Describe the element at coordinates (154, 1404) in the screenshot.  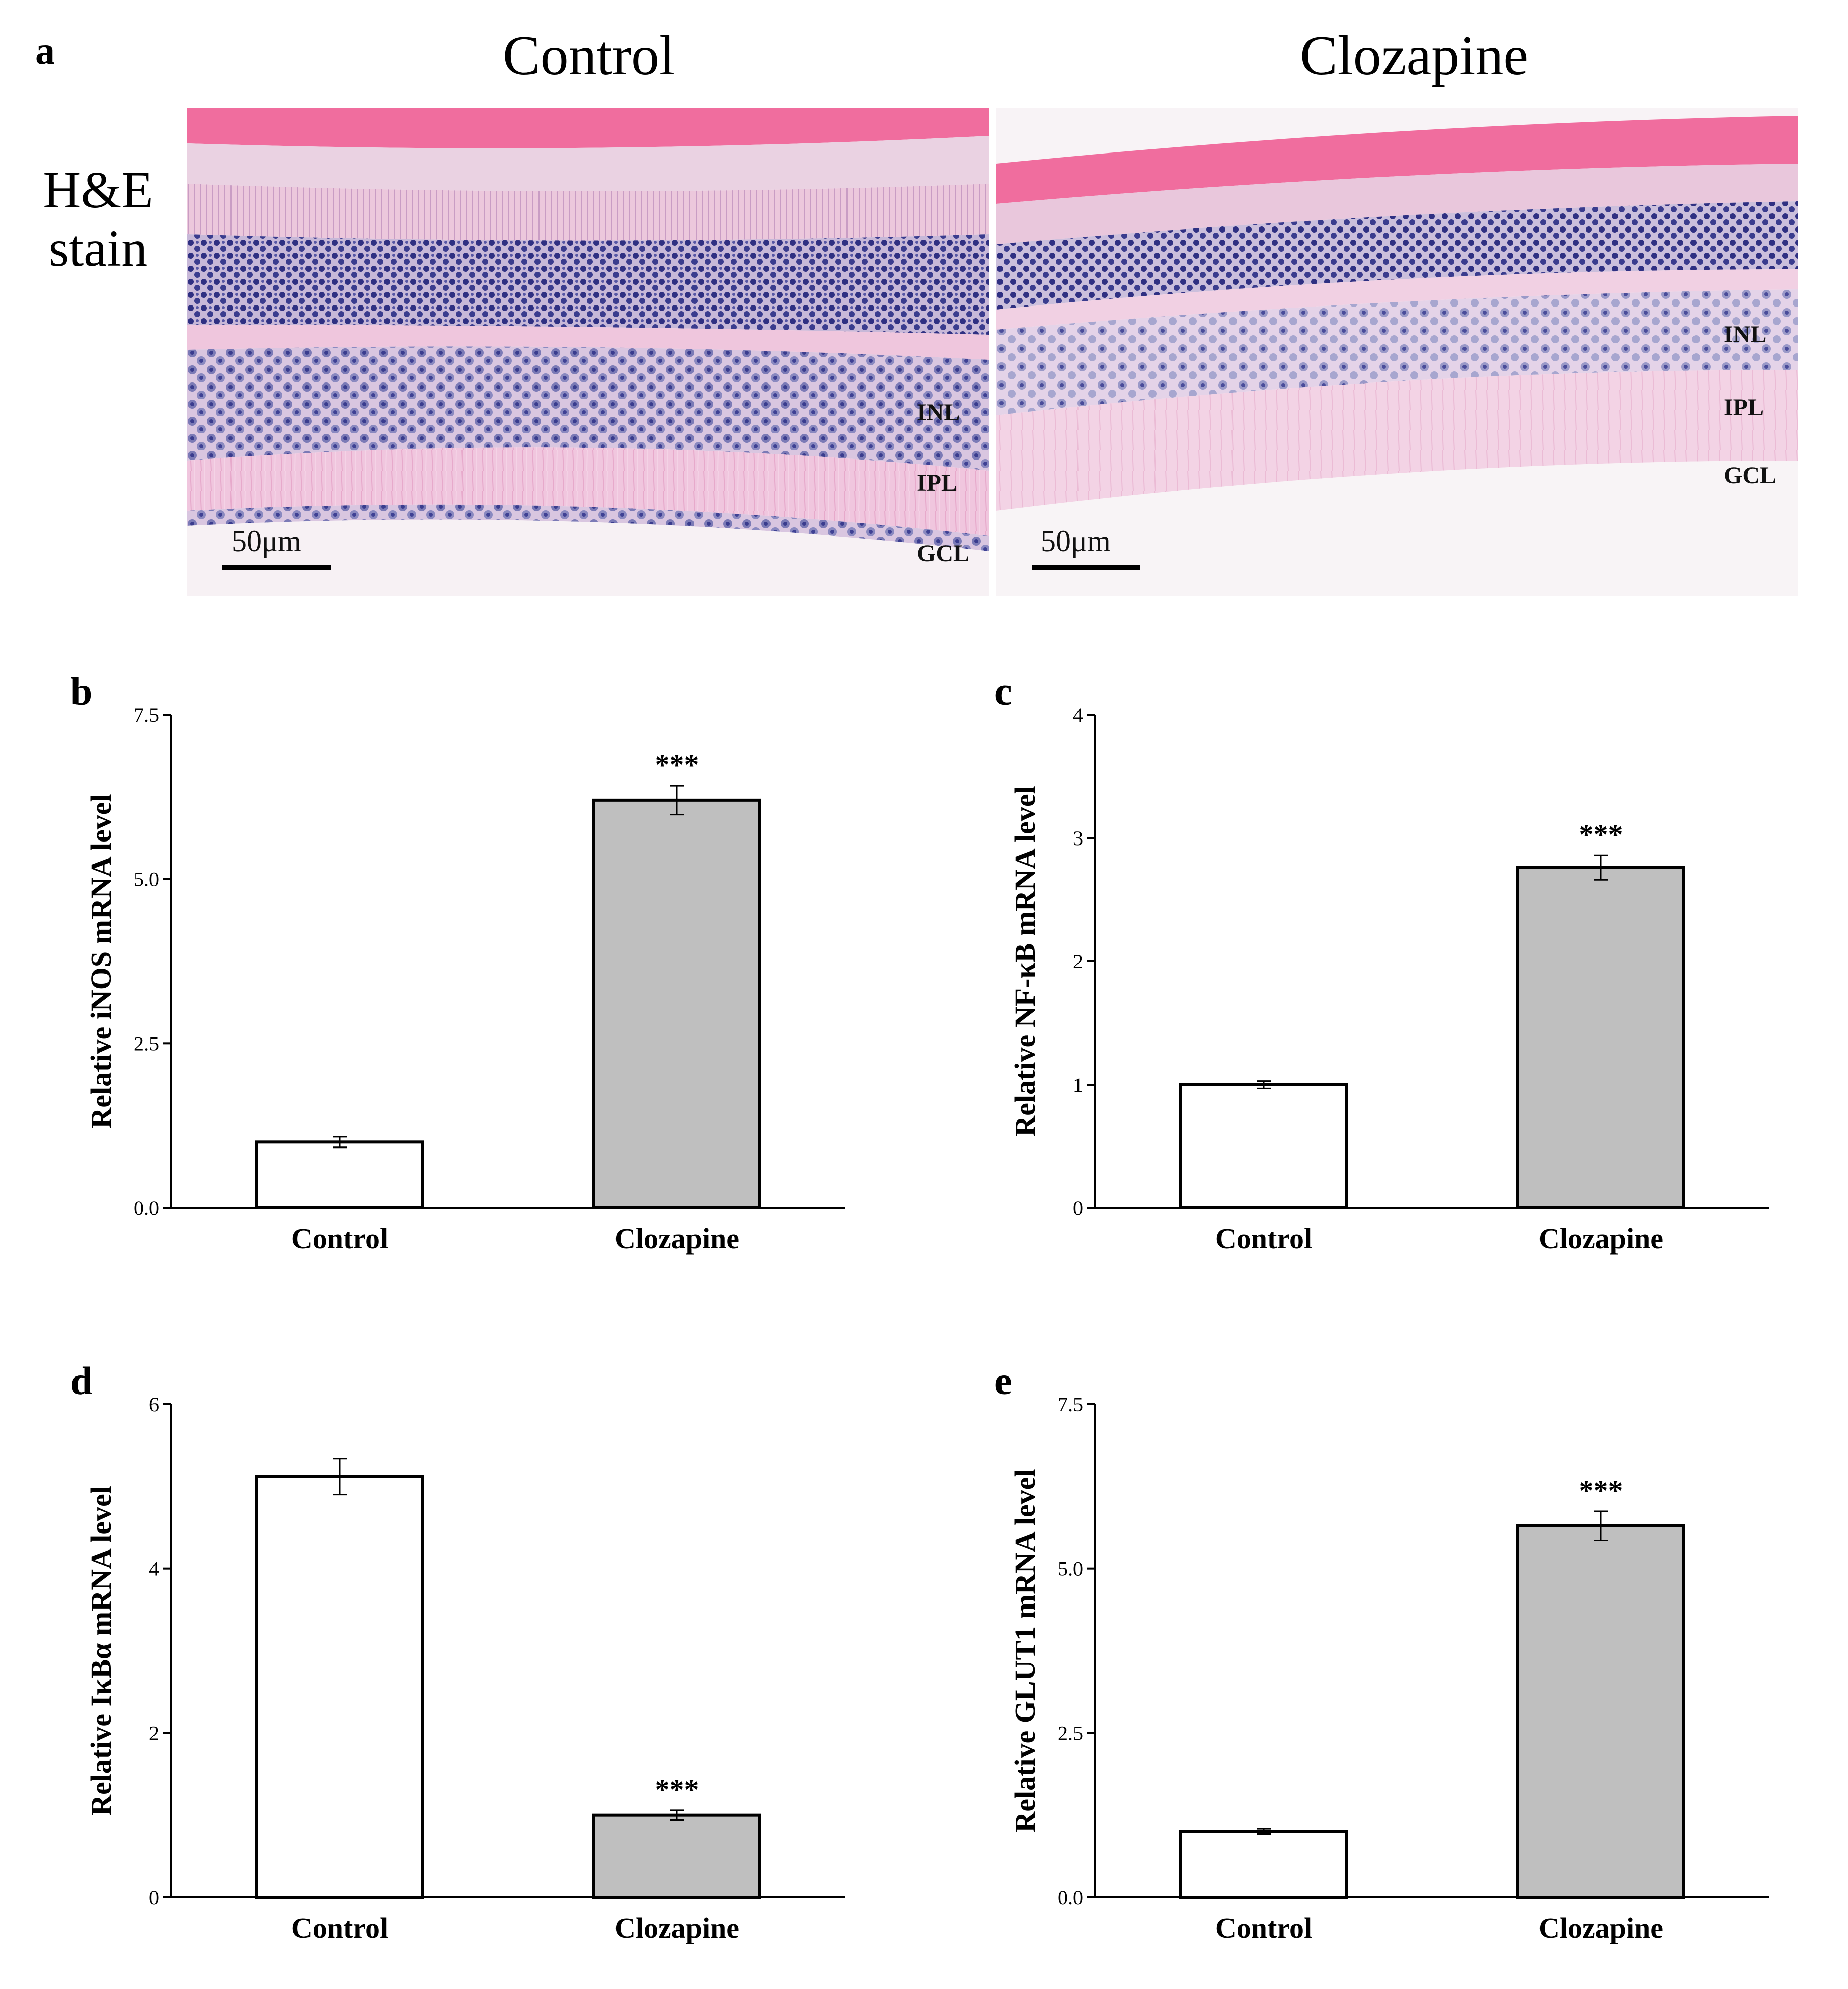
I see `y-tick-label-d-3: 6` at that location.